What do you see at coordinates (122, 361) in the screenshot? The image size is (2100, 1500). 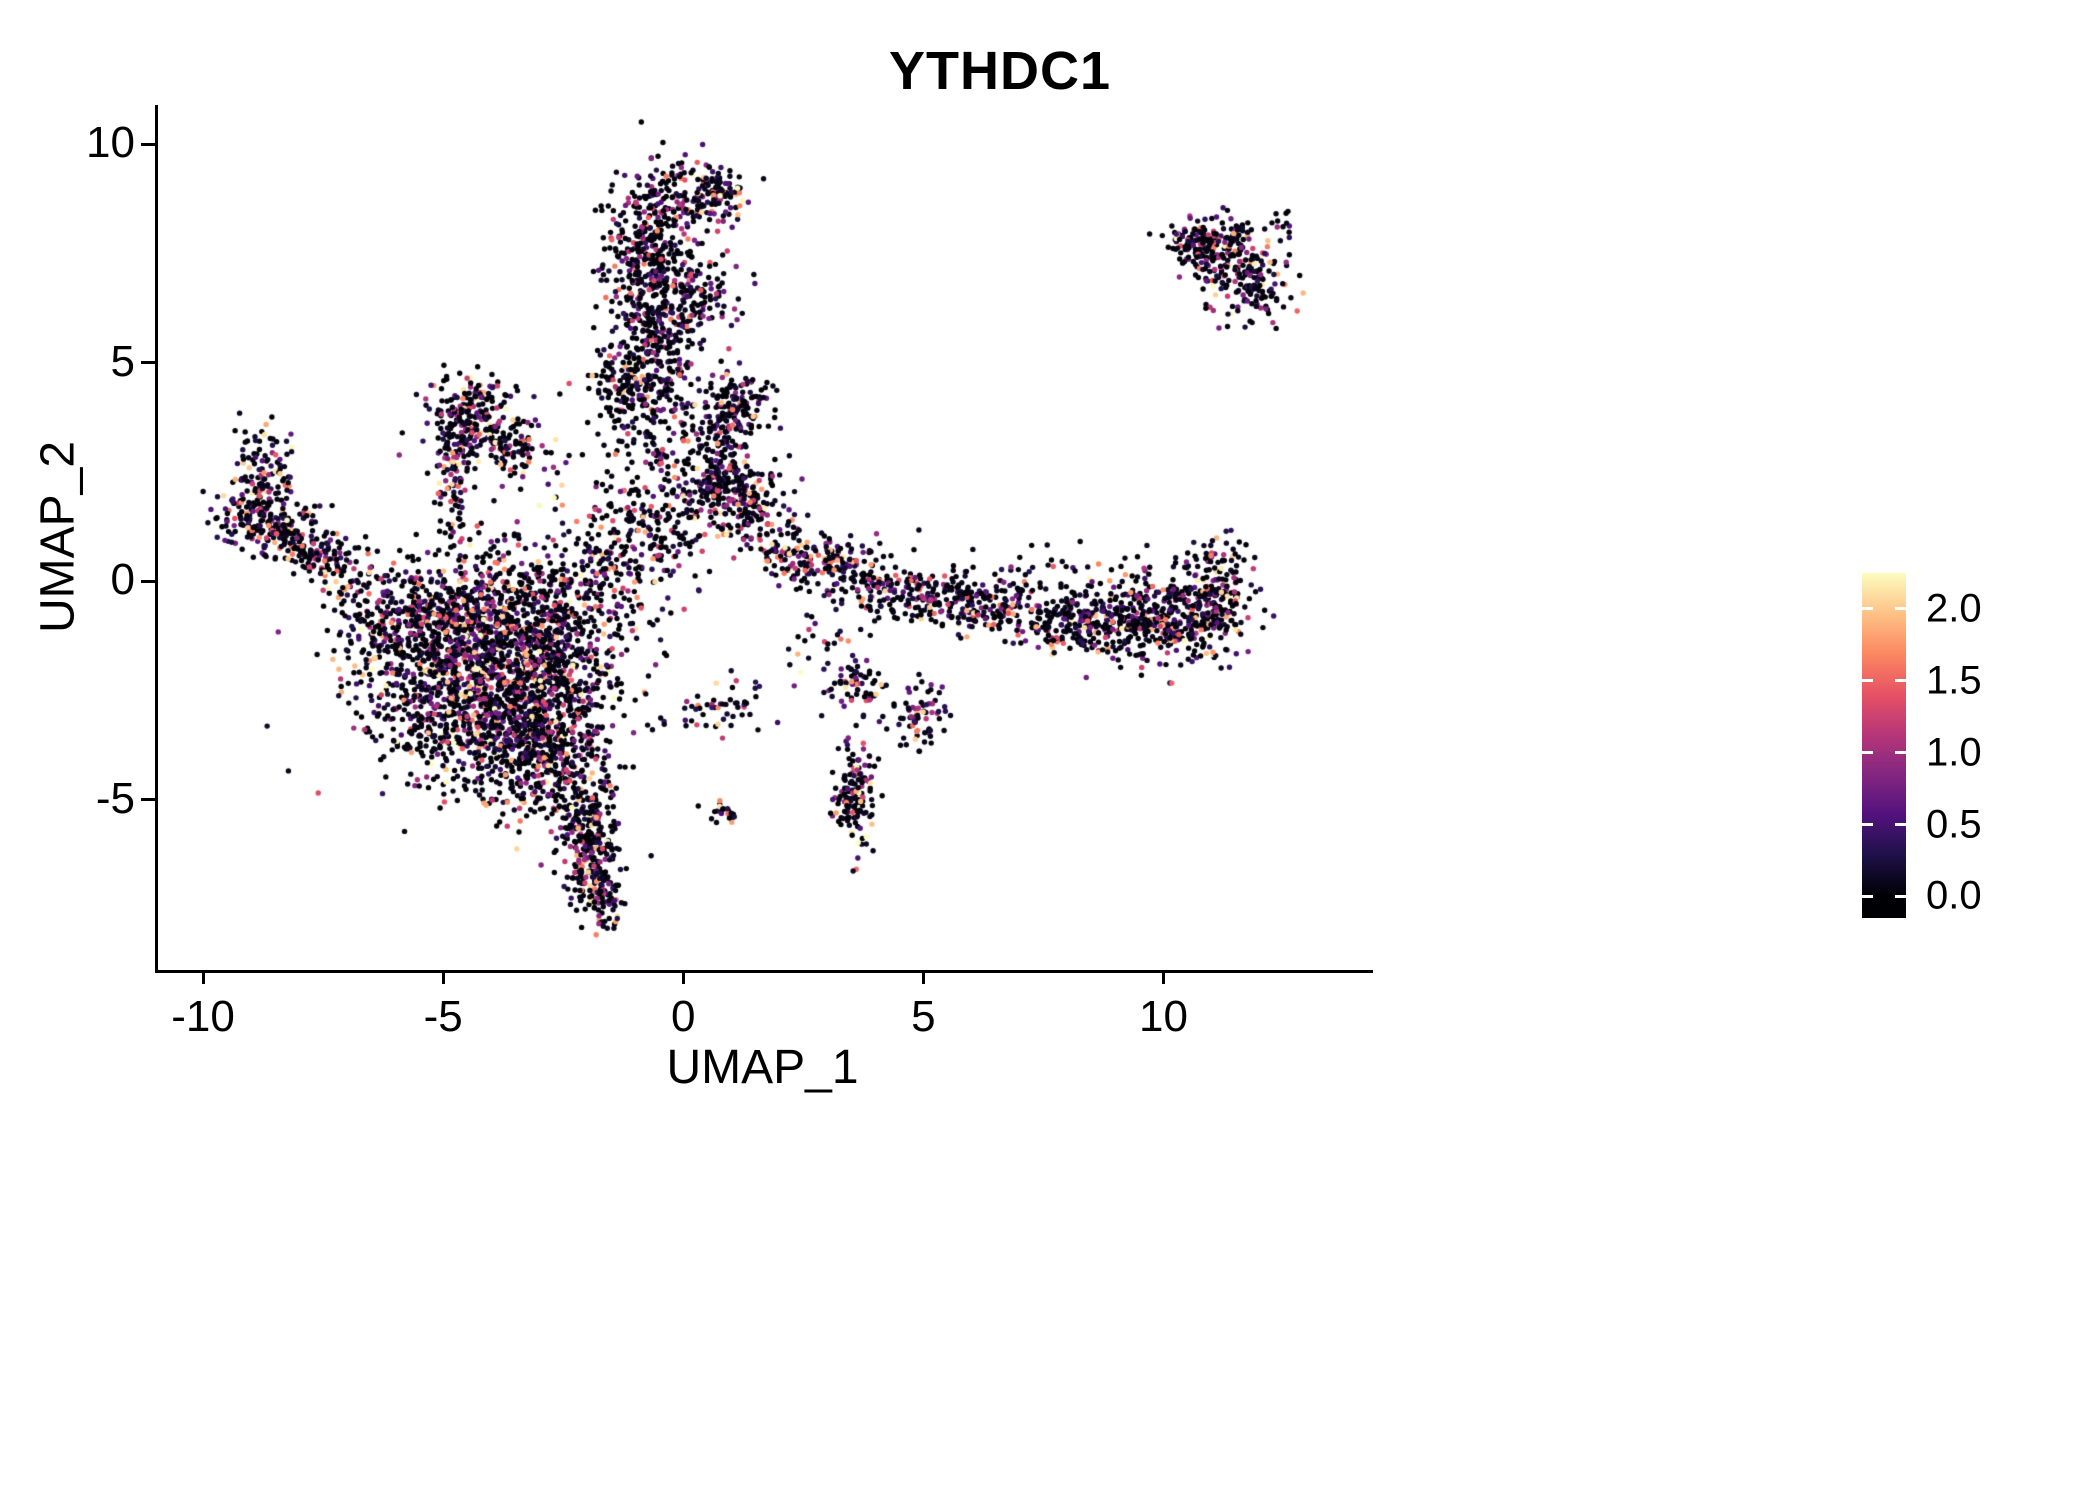 I see `y-tick-label: 5` at bounding box center [122, 361].